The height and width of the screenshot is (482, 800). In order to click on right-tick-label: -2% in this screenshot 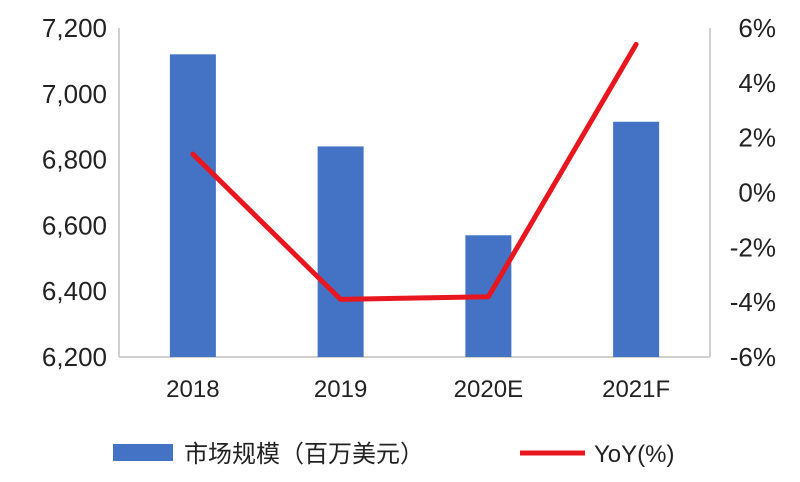, I will do `click(753, 247)`.